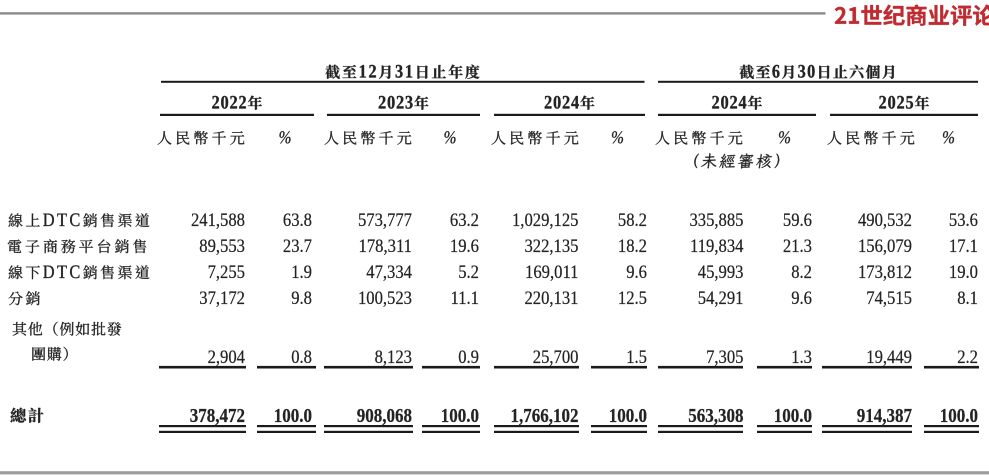  I want to click on svg-text: 220,131, so click(551, 297).